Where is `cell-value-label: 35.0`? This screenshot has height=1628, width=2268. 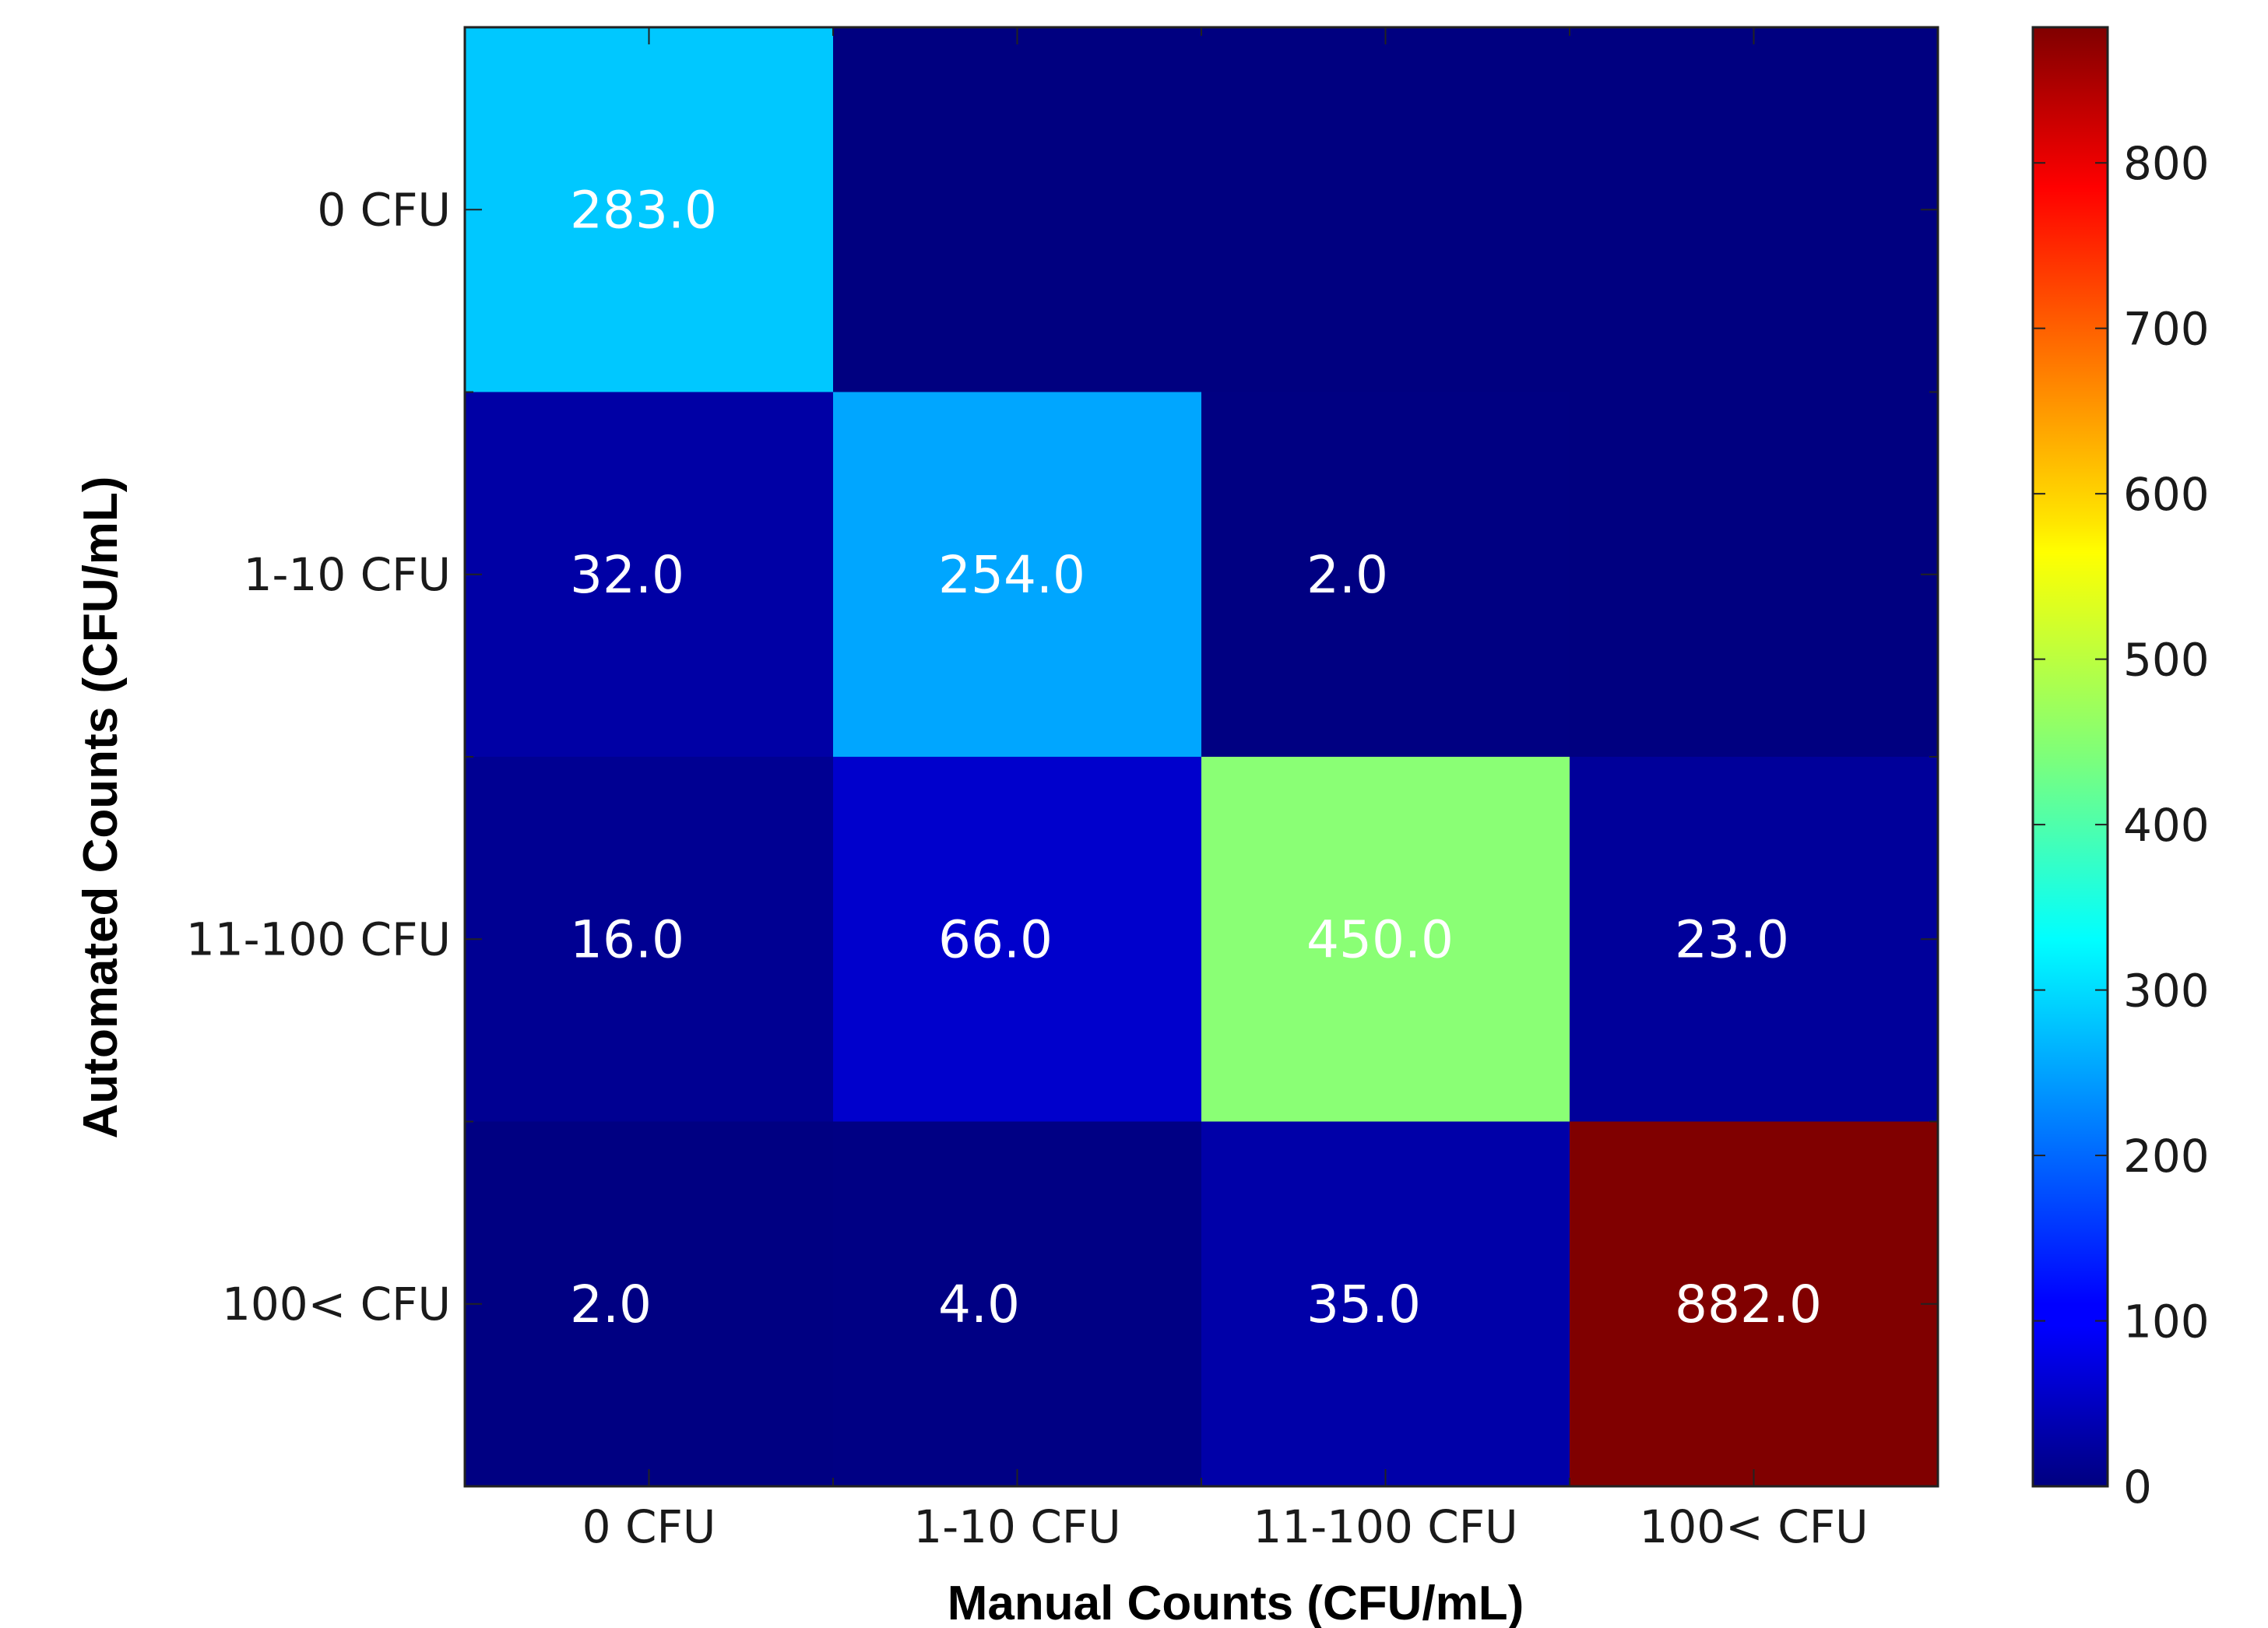
cell-value-label: 35.0 is located at coordinates (1363, 1304).